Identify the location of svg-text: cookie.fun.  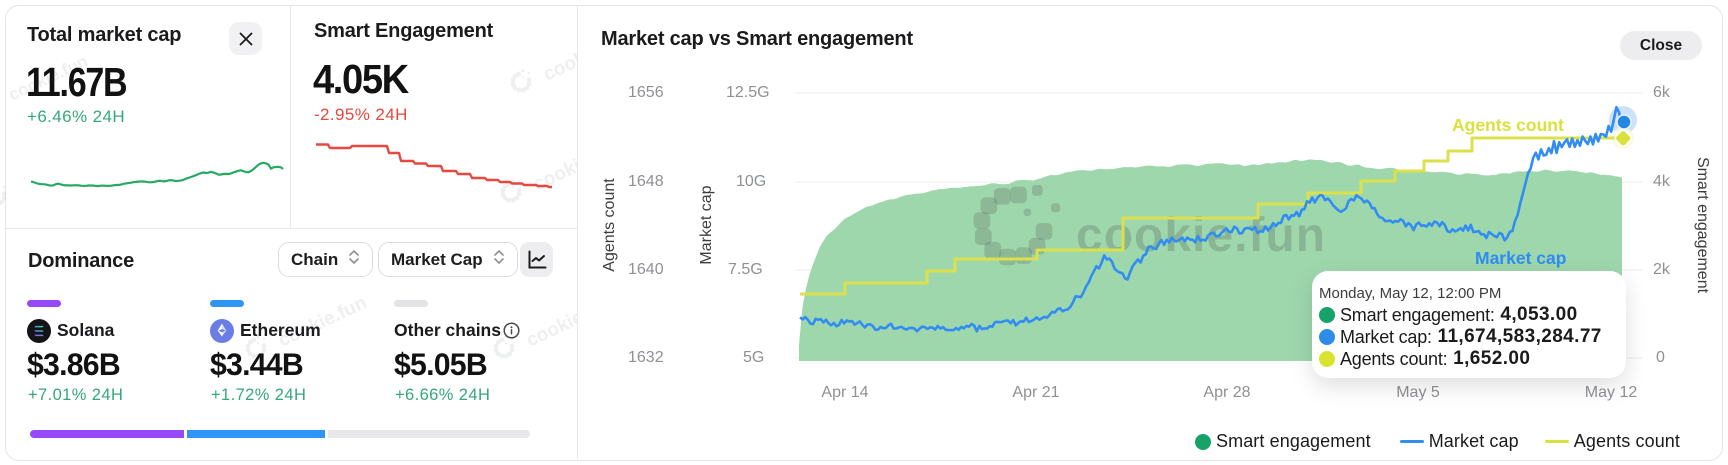
(550, 321).